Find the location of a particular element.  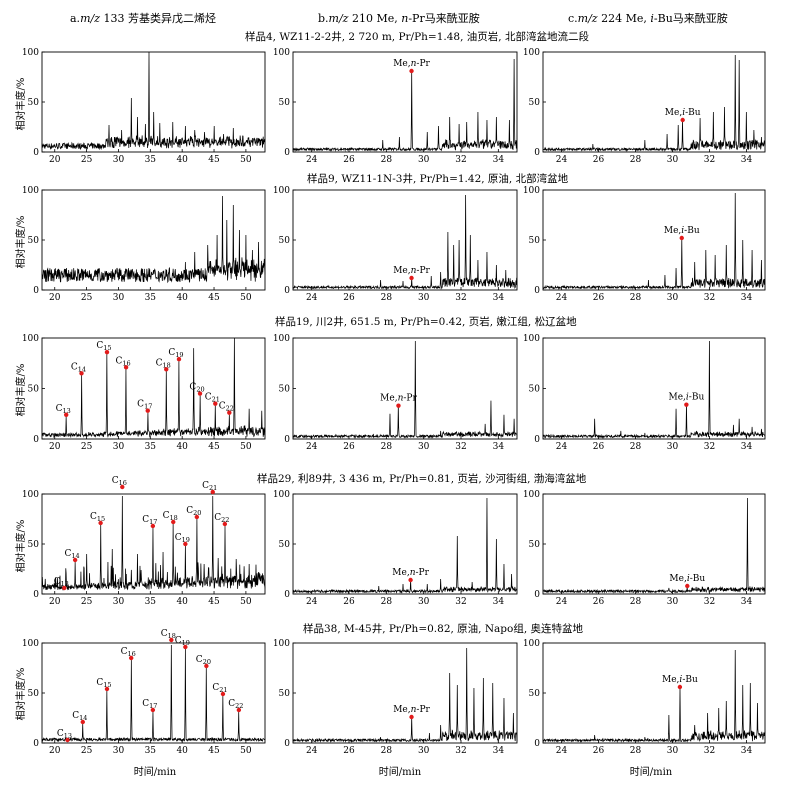

peak-label: C14 is located at coordinates (79, 716).